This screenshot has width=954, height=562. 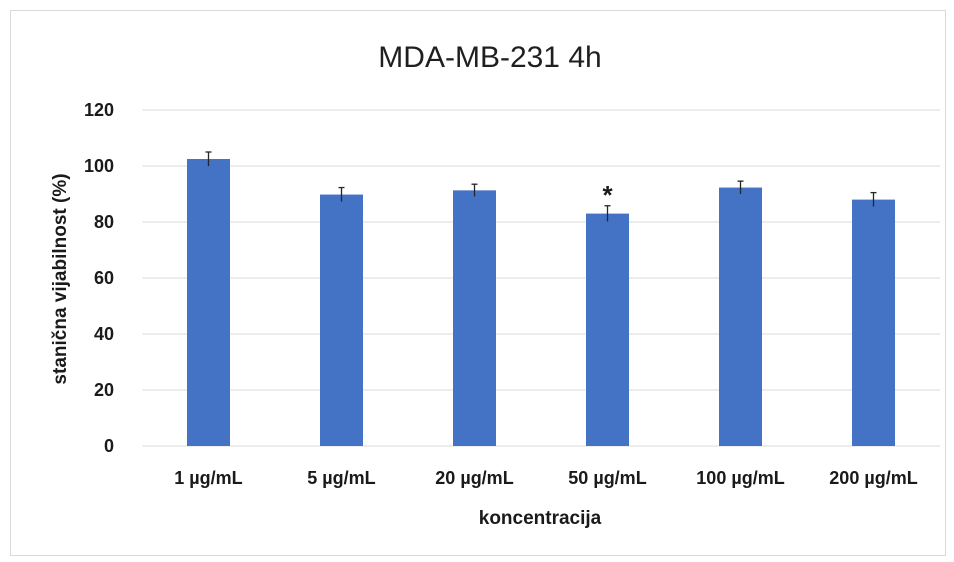 What do you see at coordinates (208, 478) in the screenshot?
I see `x-tick-label: 1 µg/mL` at bounding box center [208, 478].